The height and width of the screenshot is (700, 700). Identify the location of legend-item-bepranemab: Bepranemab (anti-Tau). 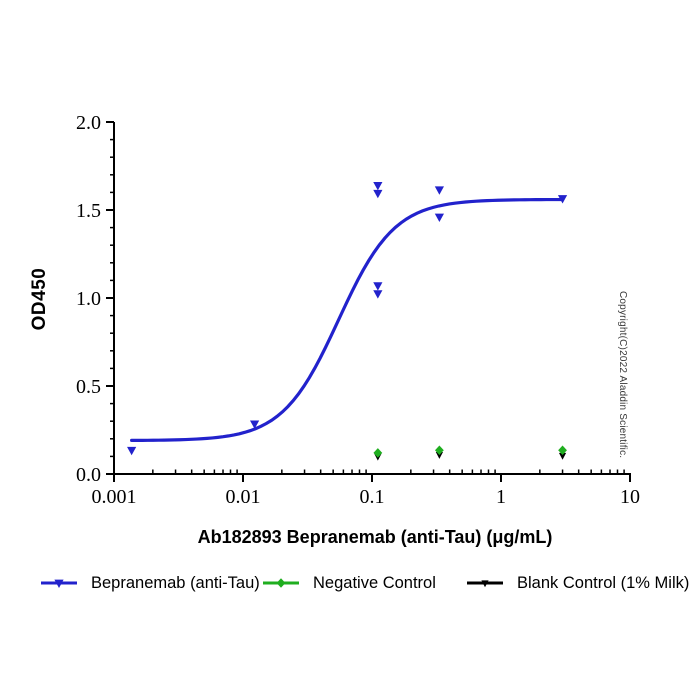
(150, 583).